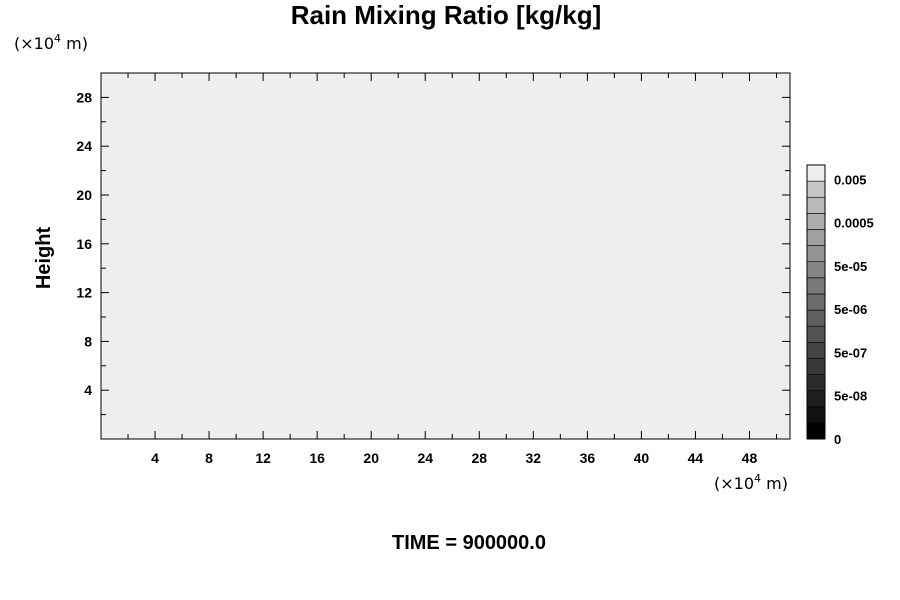 Image resolution: width=900 pixels, height=600 pixels. I want to click on x-tick-label: 40, so click(642, 458).